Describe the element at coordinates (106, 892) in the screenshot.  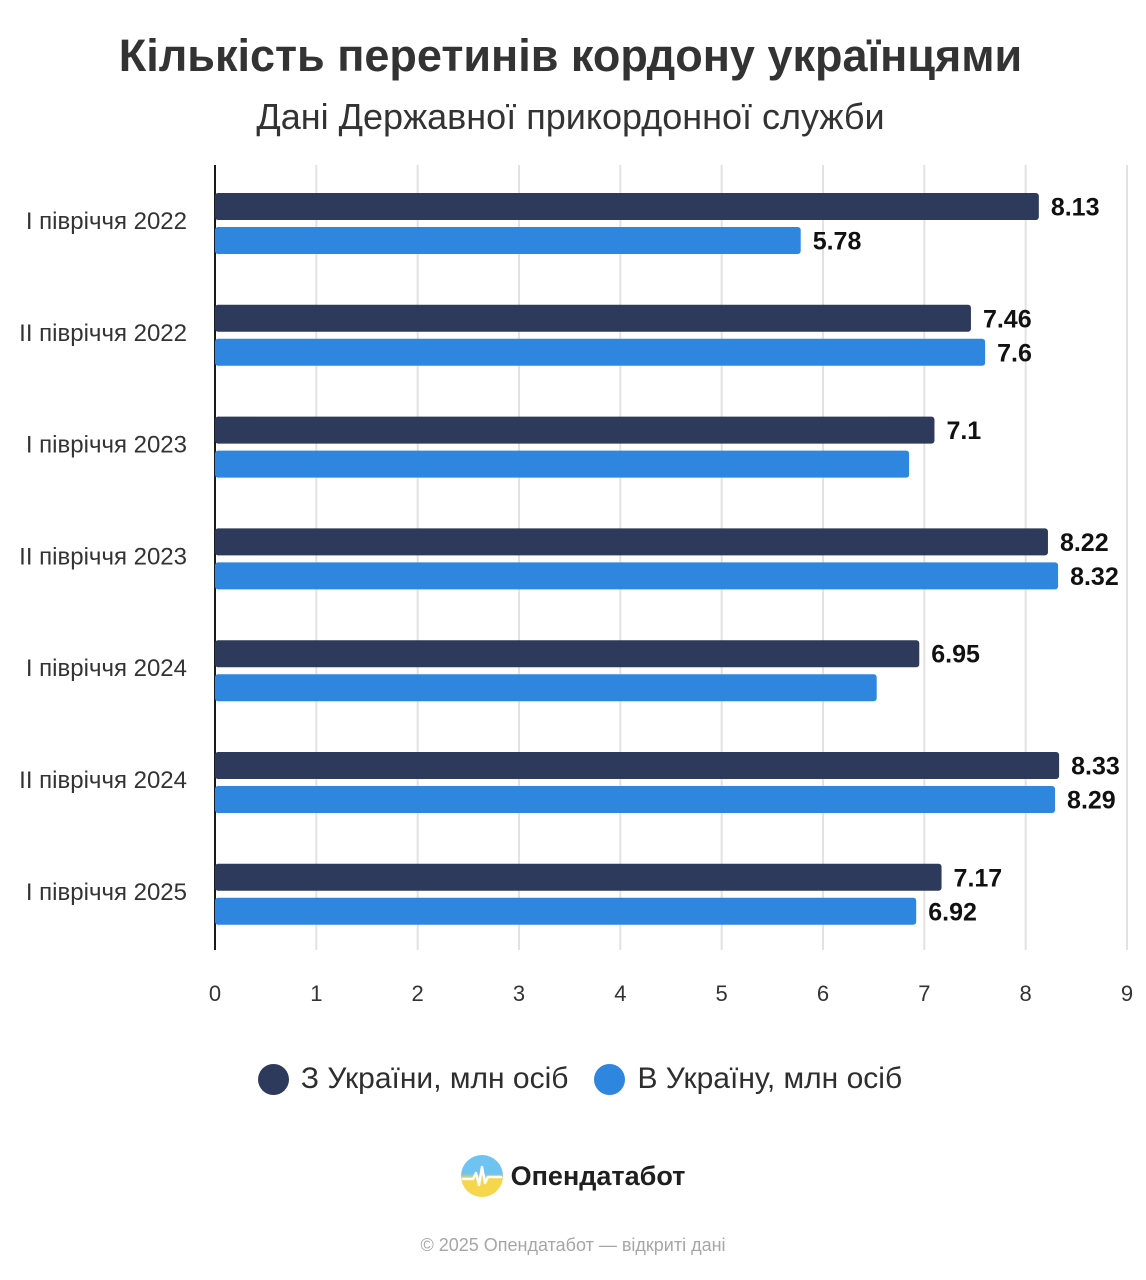
I see `category-label: I півріччя 2025` at that location.